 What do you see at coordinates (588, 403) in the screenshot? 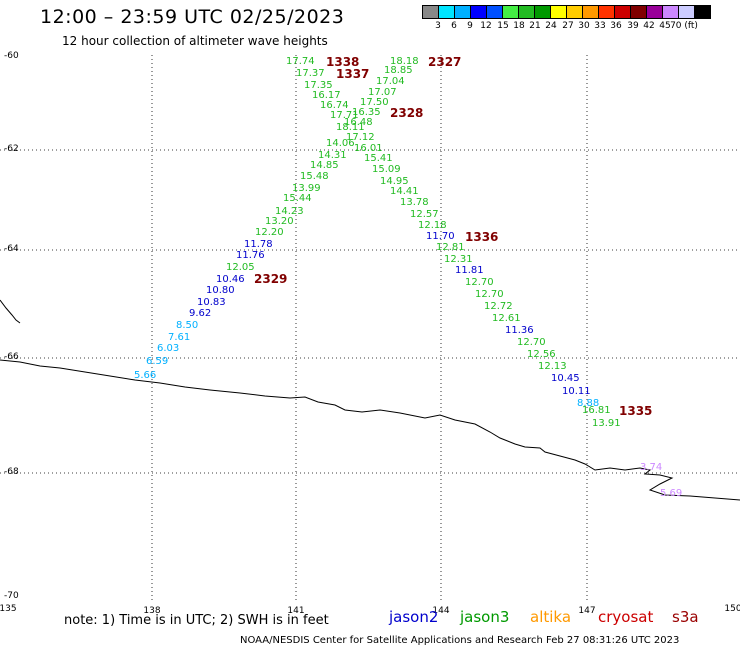
I see `wave-height-value: 8.88` at bounding box center [588, 403].